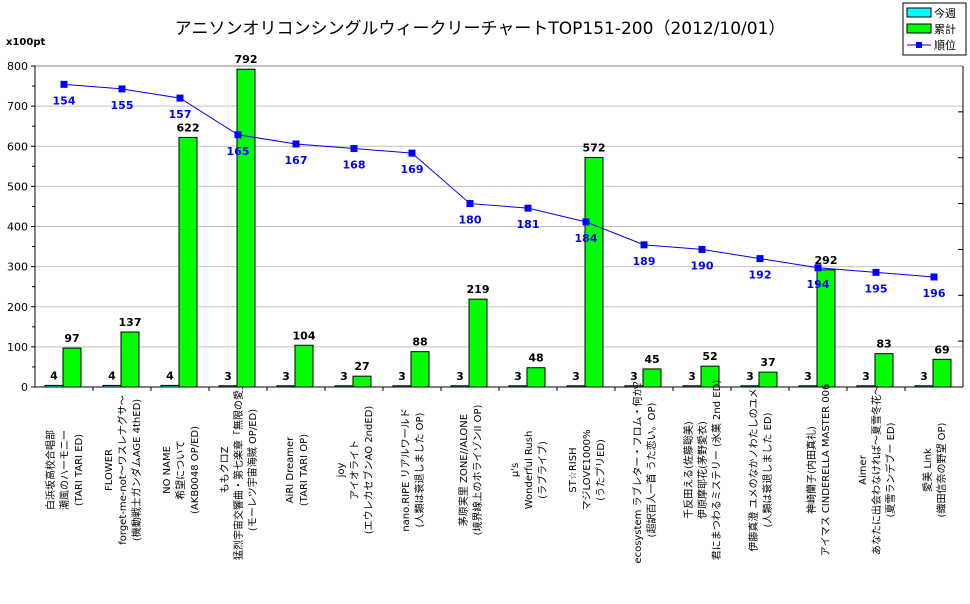  I want to click on x-category-label: AiRI Dreamer (TARI TARI OP), so click(297, 470).